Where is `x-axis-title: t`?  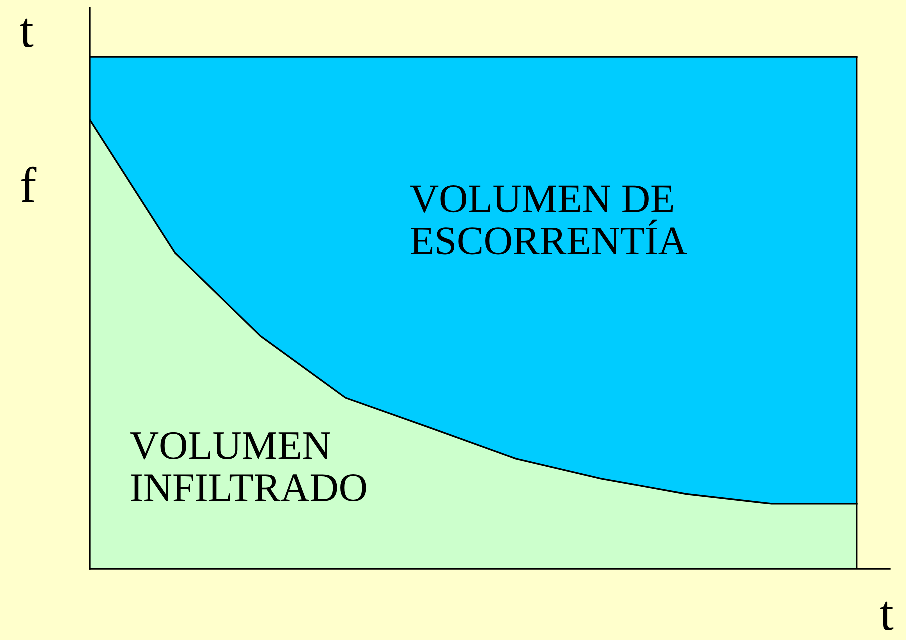
x-axis-title: t is located at coordinates (887, 616).